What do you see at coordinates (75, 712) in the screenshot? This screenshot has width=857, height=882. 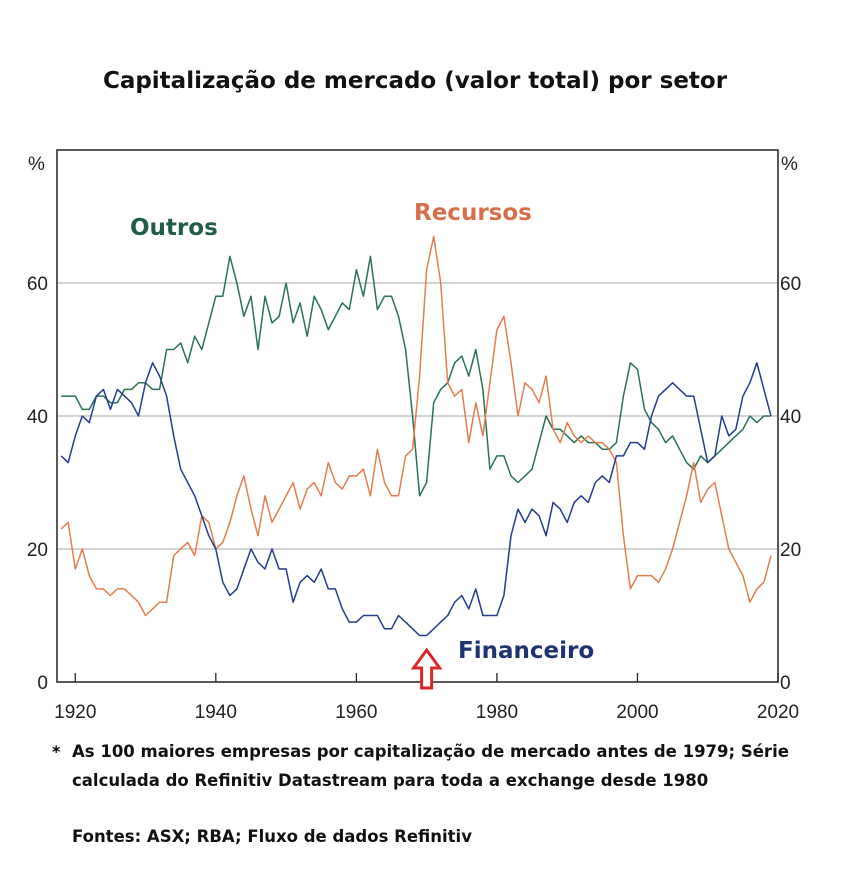 I see `x-tick-label: 1920` at bounding box center [75, 712].